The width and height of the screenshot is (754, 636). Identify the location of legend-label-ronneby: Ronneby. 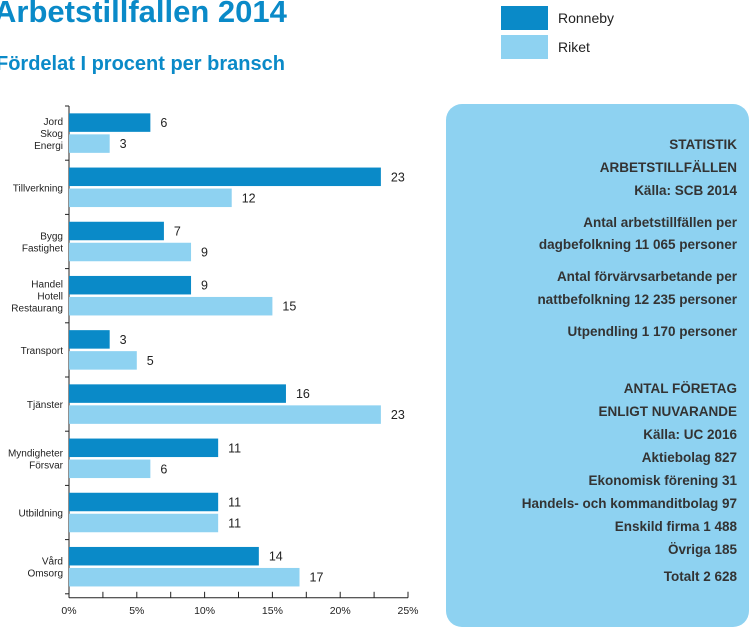
(586, 18).